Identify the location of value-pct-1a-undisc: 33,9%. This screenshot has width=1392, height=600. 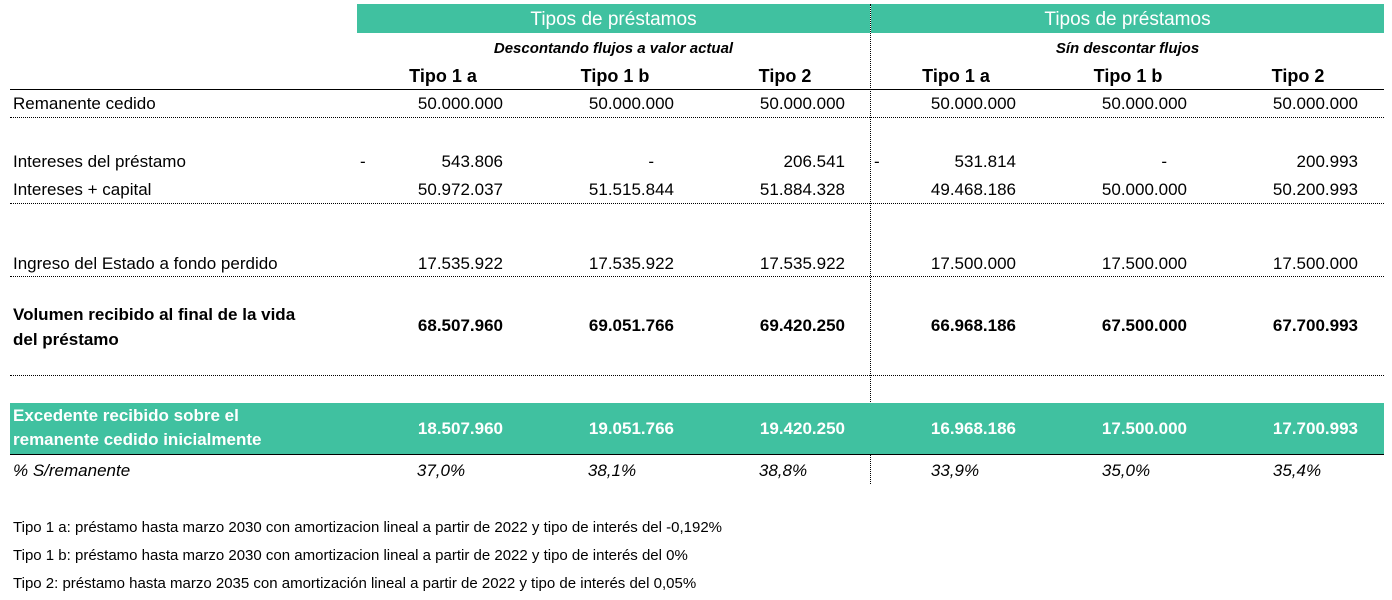
(955, 470).